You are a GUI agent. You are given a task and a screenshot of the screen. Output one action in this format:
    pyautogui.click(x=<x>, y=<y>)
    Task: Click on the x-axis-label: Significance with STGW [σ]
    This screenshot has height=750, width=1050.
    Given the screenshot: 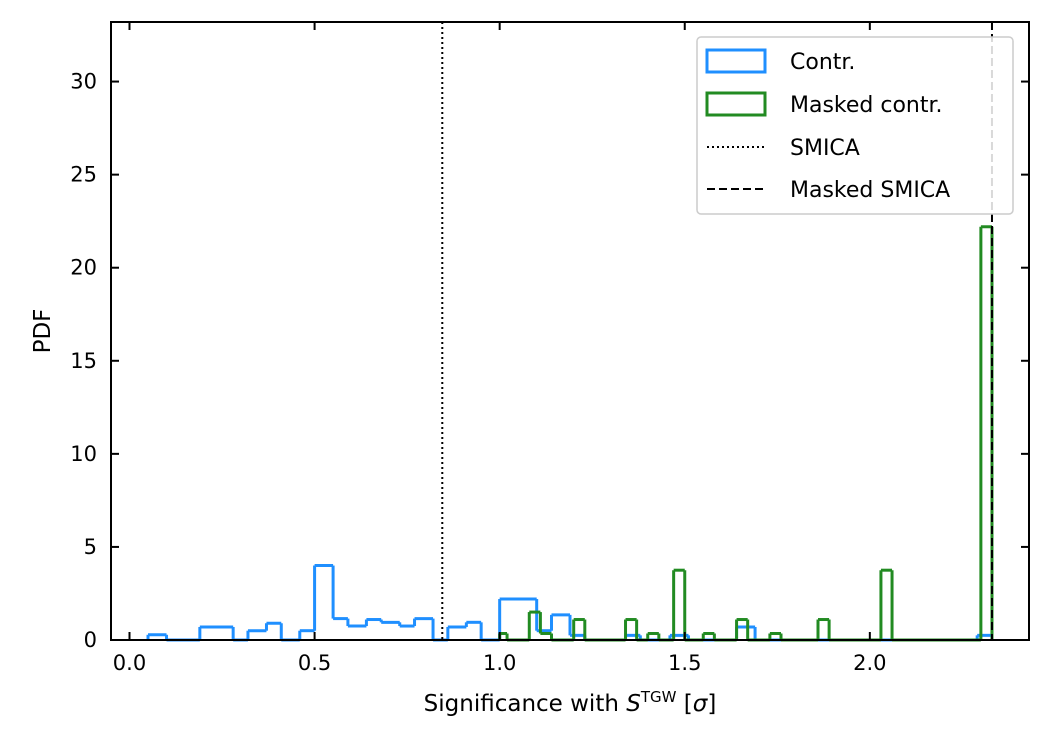 What is the action you would take?
    pyautogui.click(x=570, y=702)
    